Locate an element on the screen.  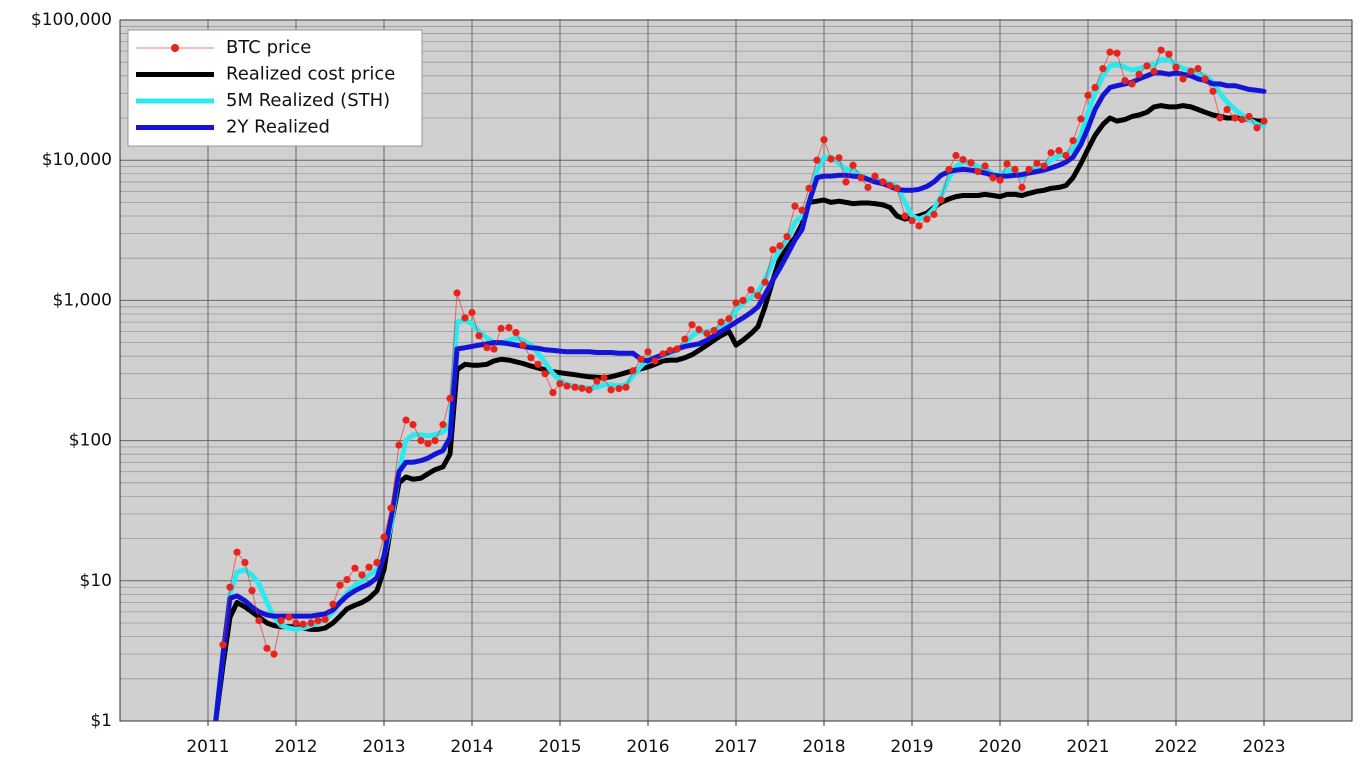
x-tick-label: 2012 is located at coordinates (295, 747).